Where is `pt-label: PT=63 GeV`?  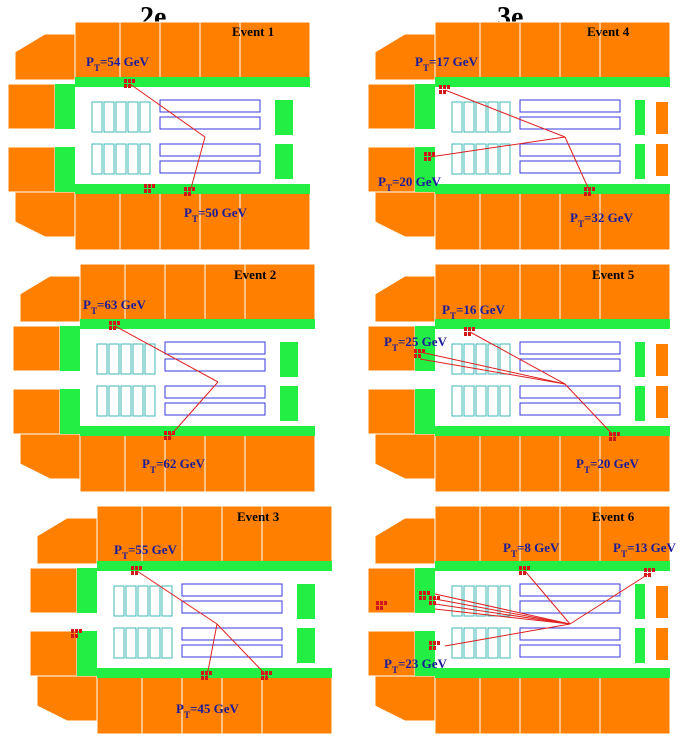
pt-label: PT=63 GeV is located at coordinates (114, 306).